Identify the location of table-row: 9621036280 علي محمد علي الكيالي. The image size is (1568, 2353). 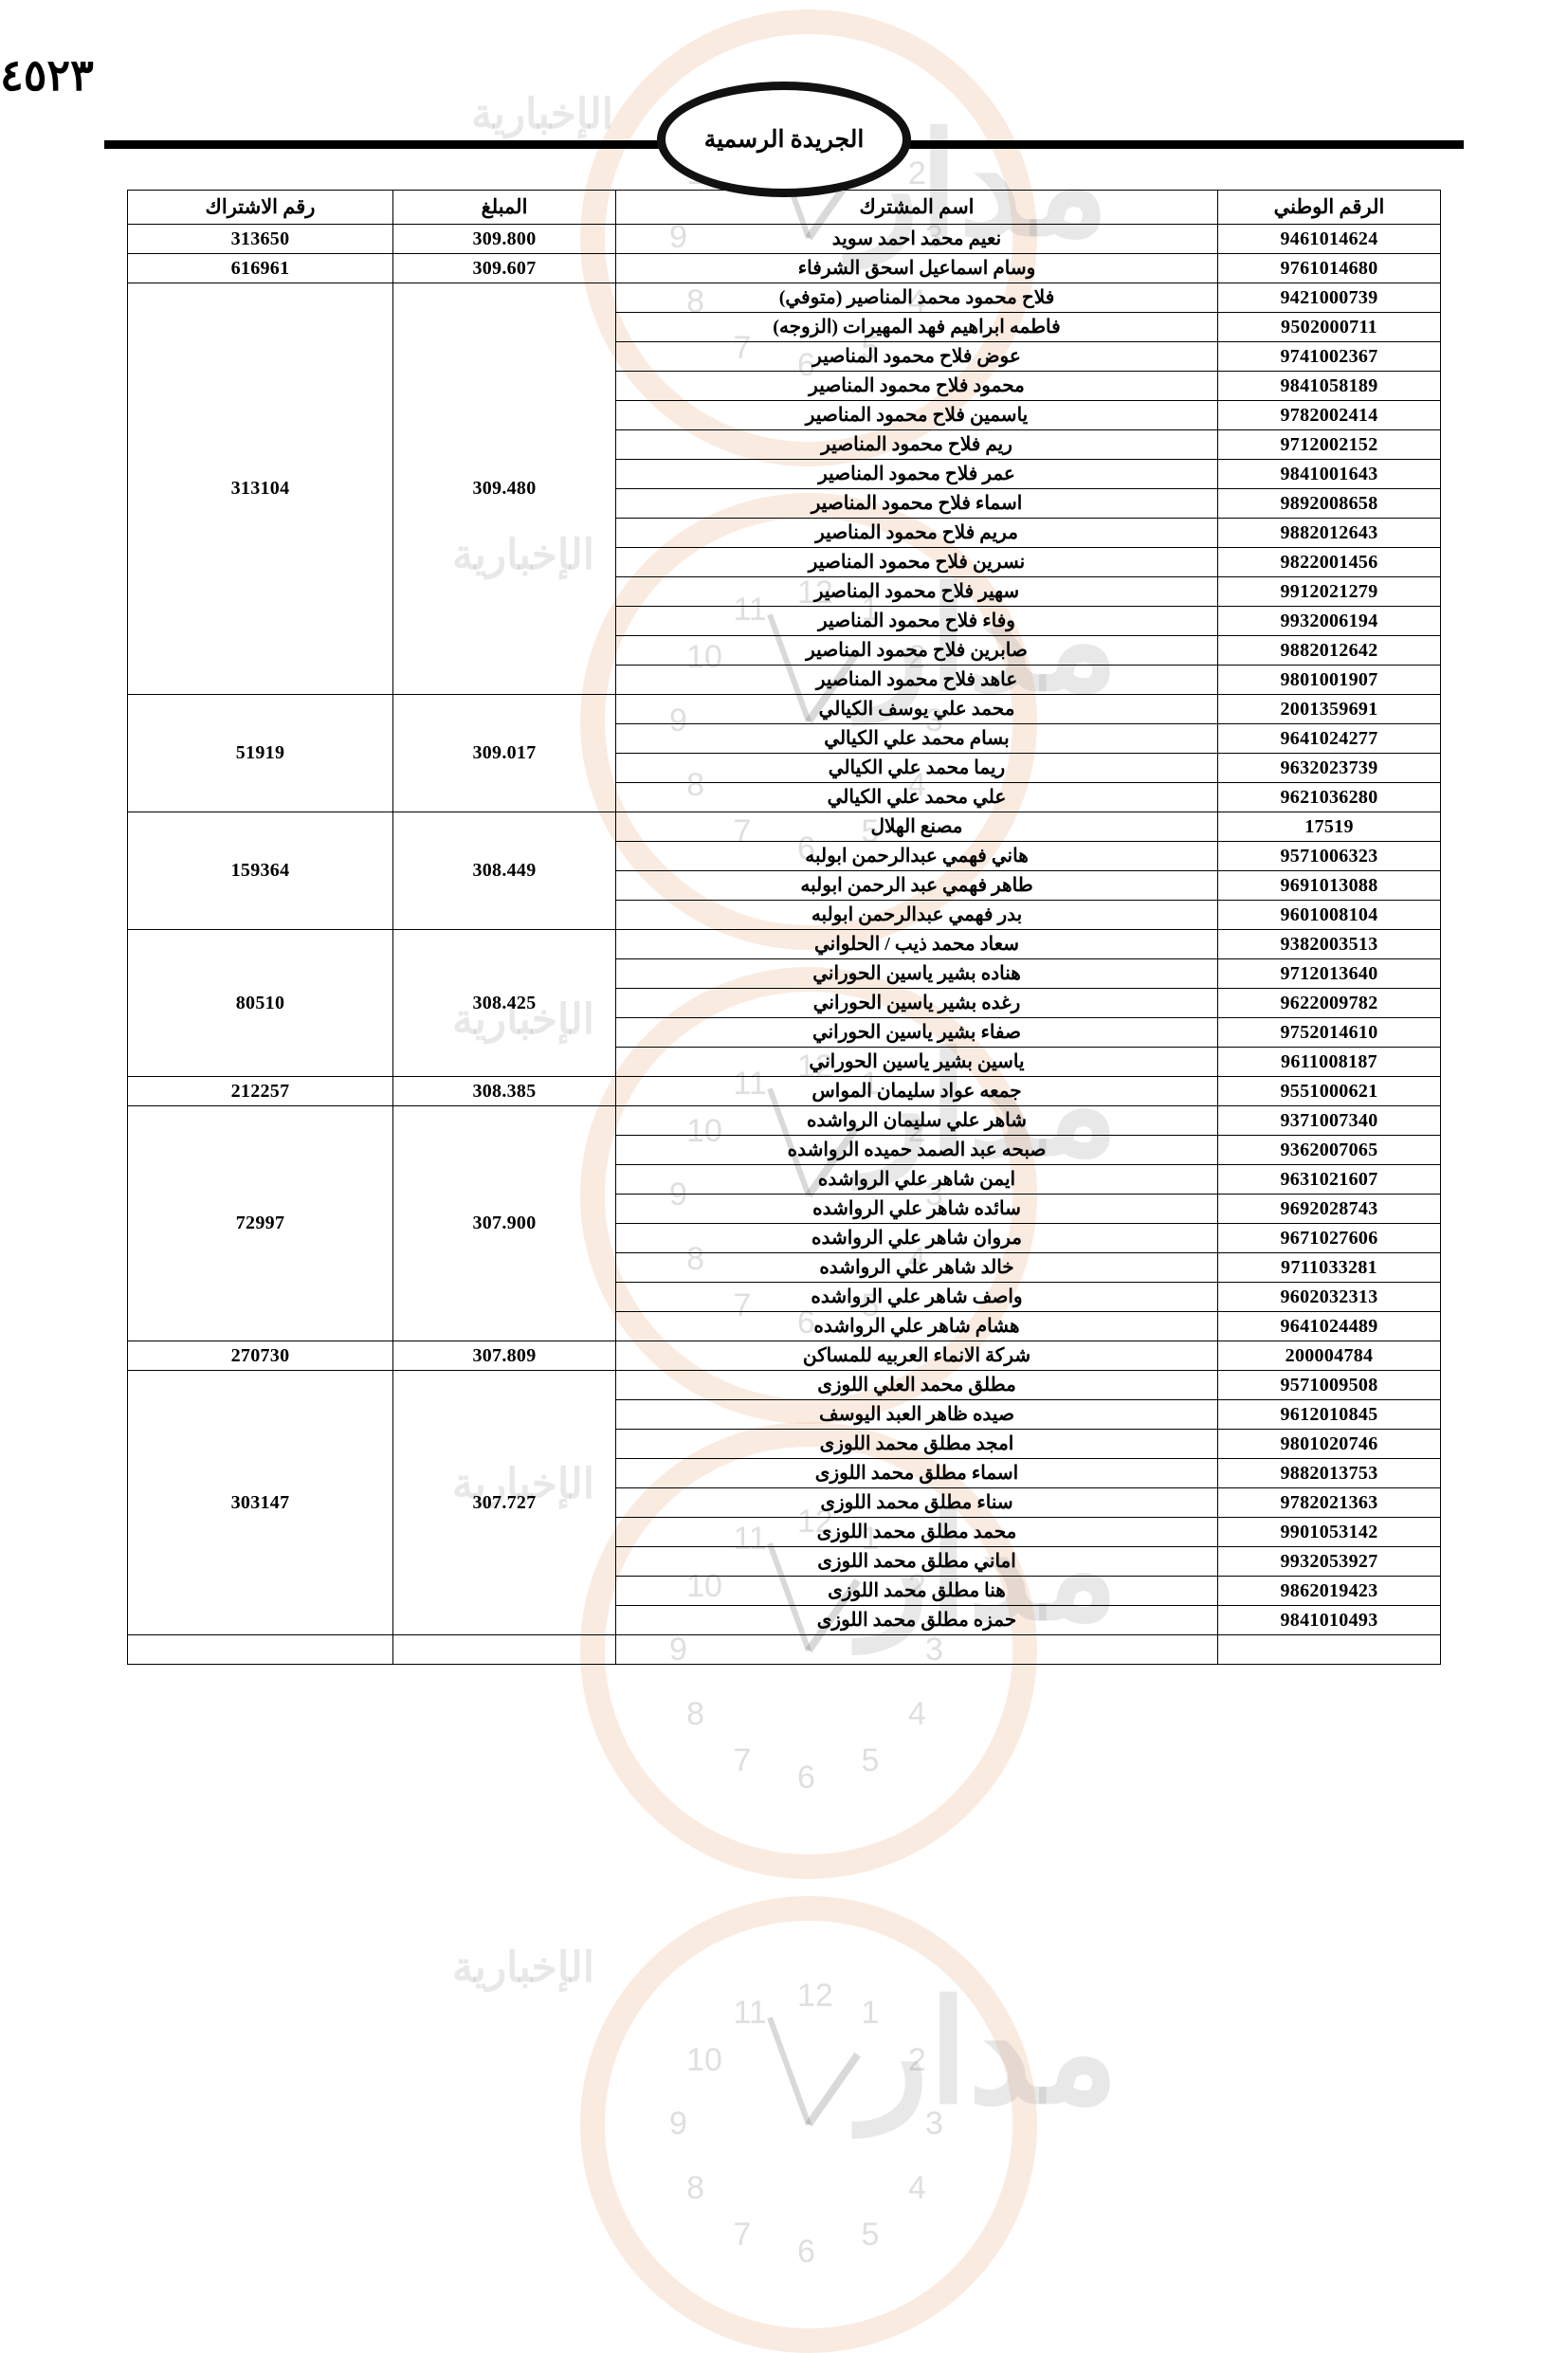
(784, 797).